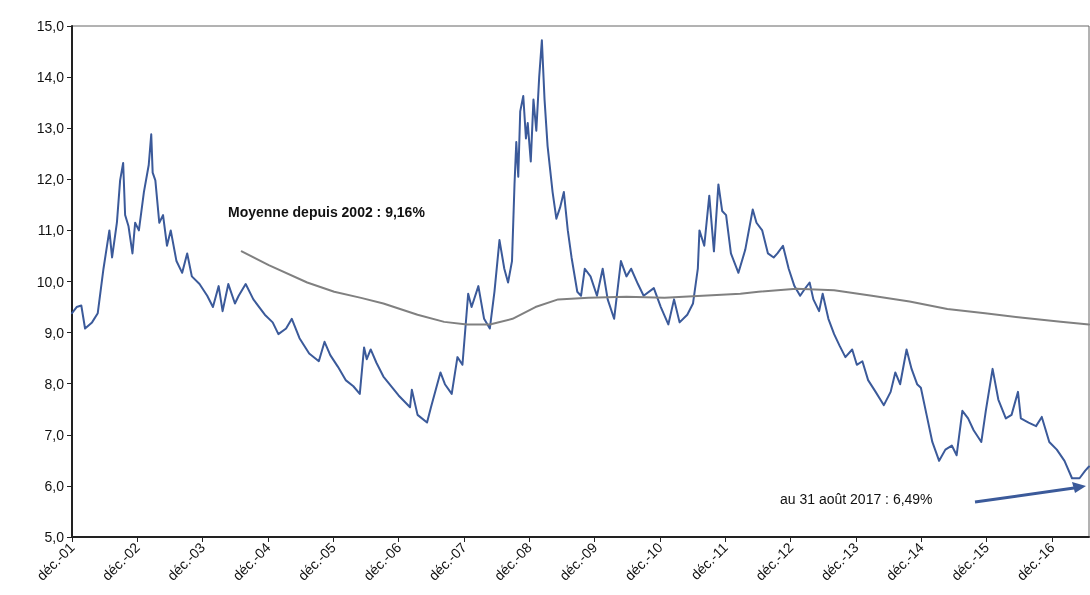  What do you see at coordinates (54, 485) in the screenshot?
I see `y-tick-label: 6,0` at bounding box center [54, 485].